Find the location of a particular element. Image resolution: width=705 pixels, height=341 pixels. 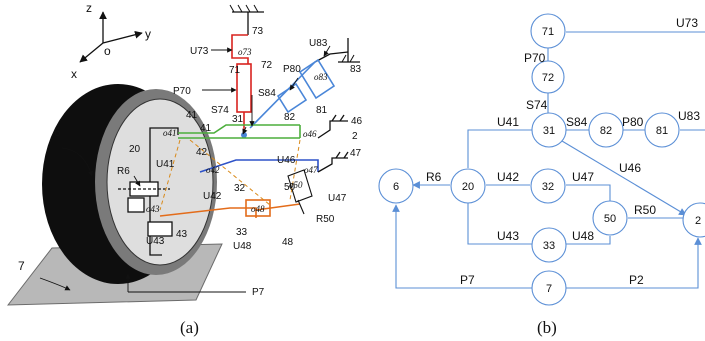

label-u83: U83 is located at coordinates (318, 43).